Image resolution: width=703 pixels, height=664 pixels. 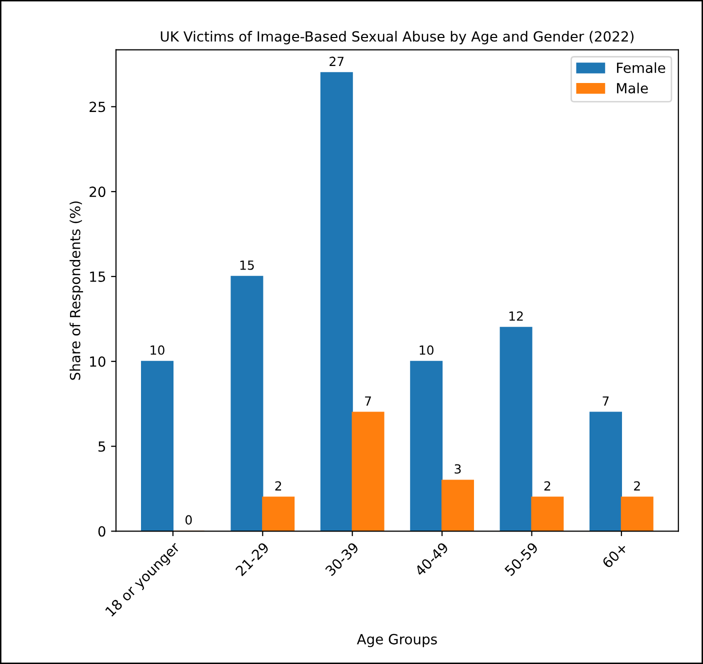 What do you see at coordinates (188, 520) in the screenshot?
I see `data-label: 0` at bounding box center [188, 520].